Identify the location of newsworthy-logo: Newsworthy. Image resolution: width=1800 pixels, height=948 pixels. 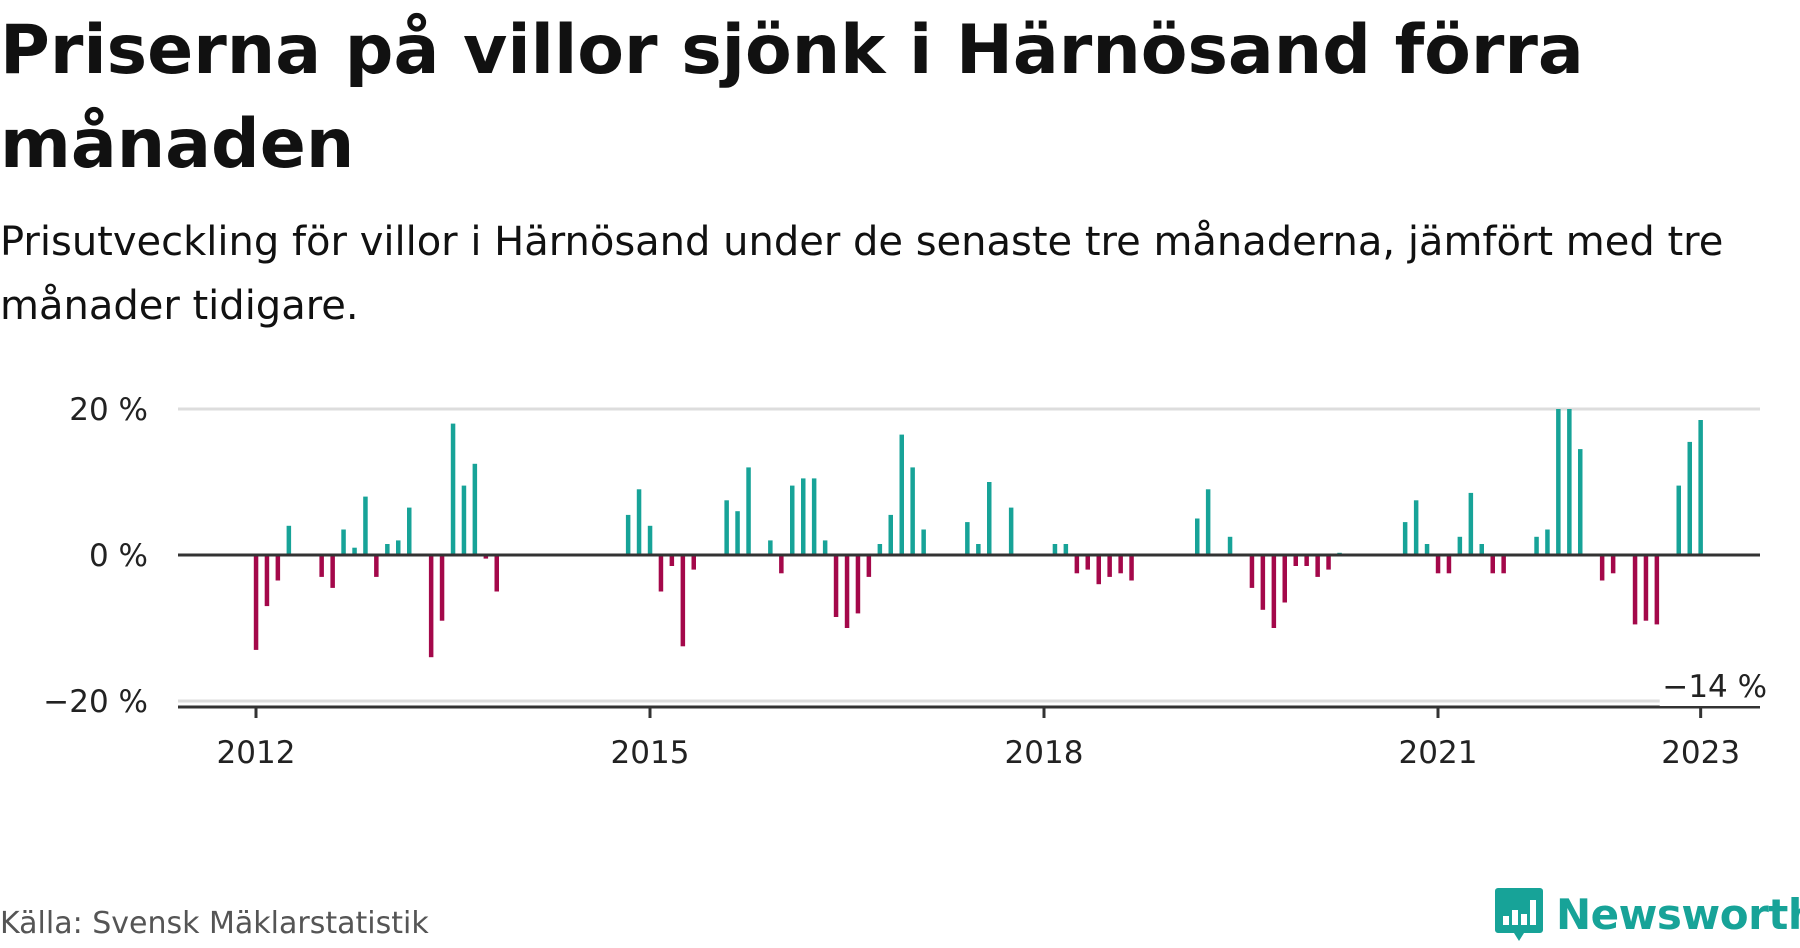
(1647, 914).